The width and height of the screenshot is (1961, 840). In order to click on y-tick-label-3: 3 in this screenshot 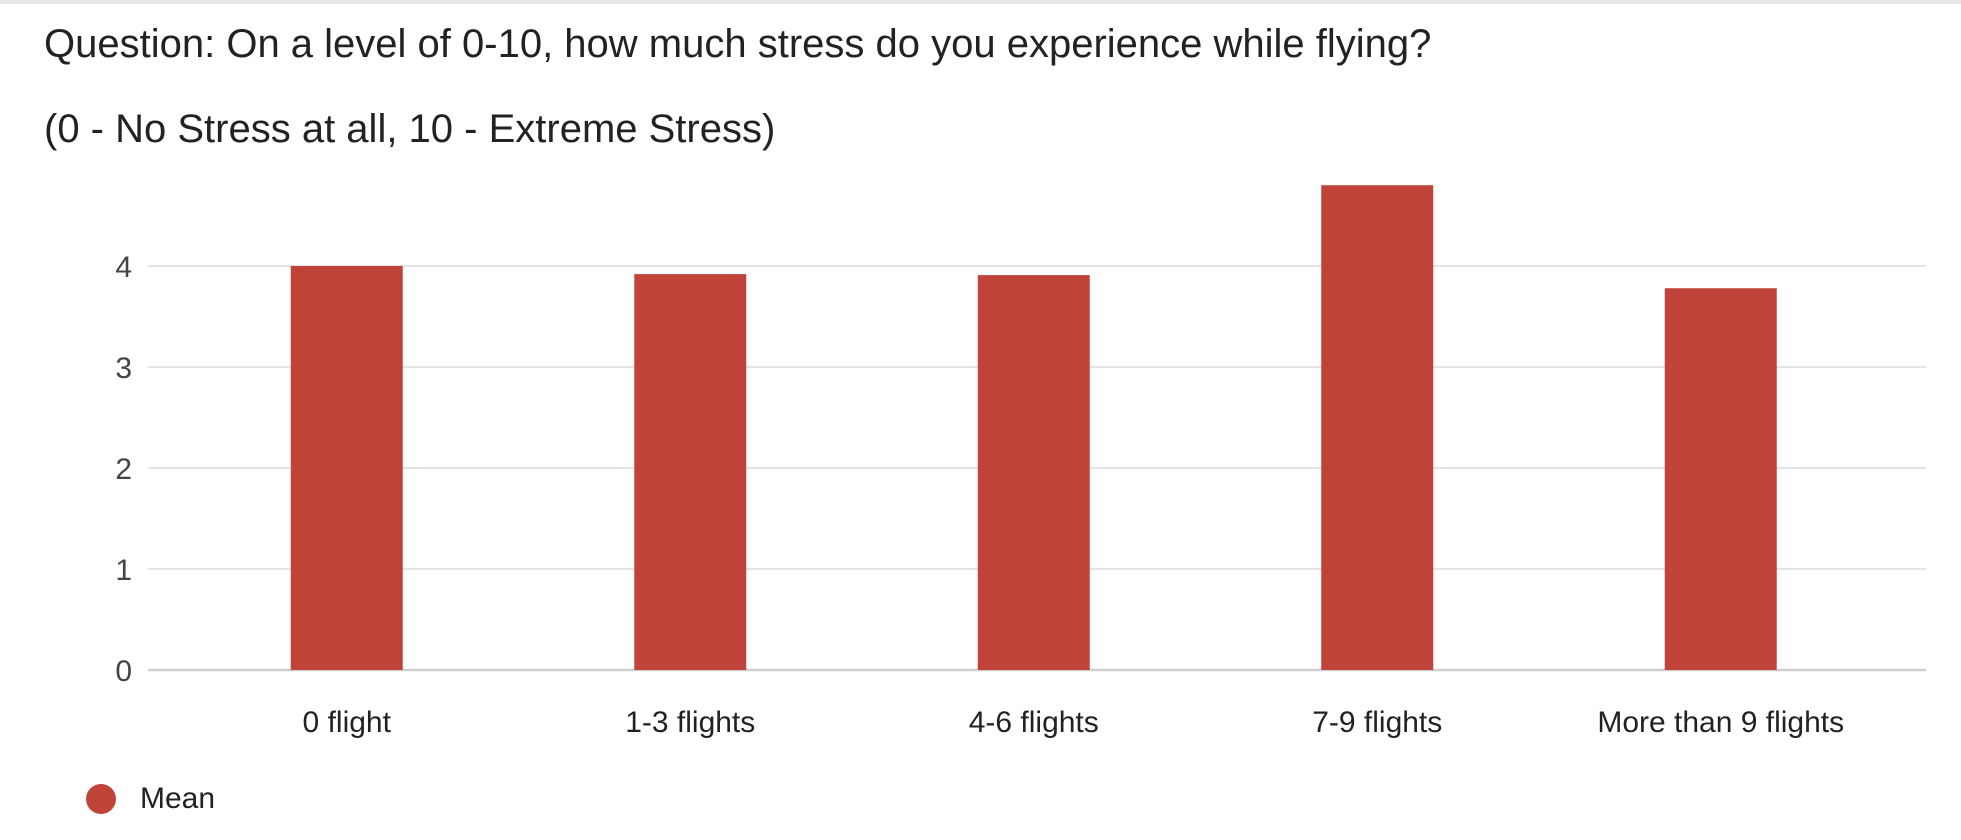, I will do `click(123, 368)`.